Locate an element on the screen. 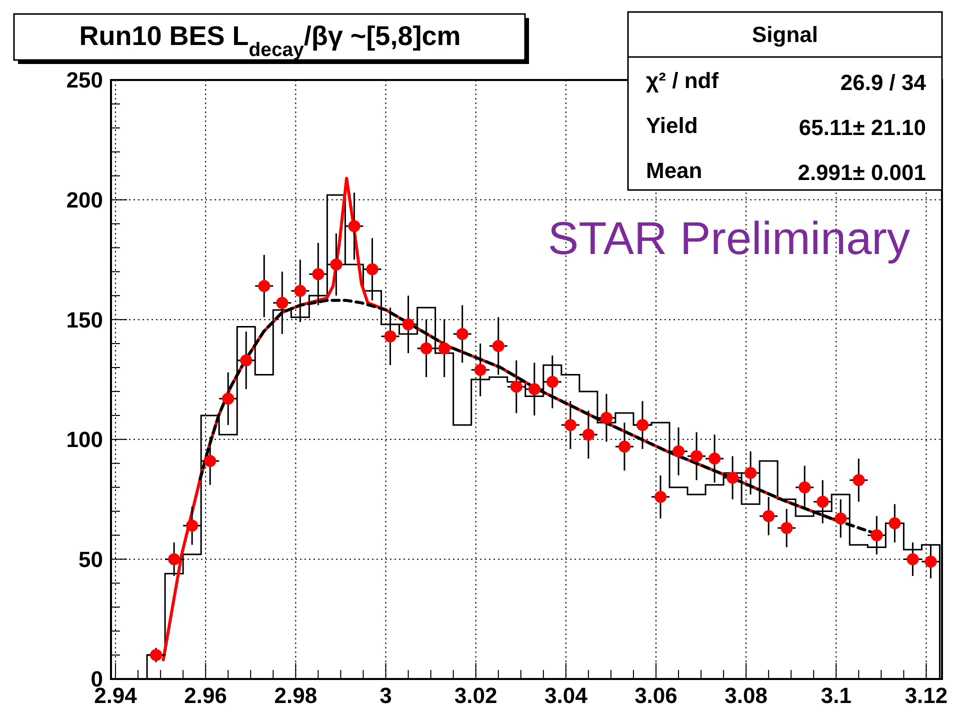 The image size is (959, 709). x-tick-label: 2.98 is located at coordinates (296, 695).